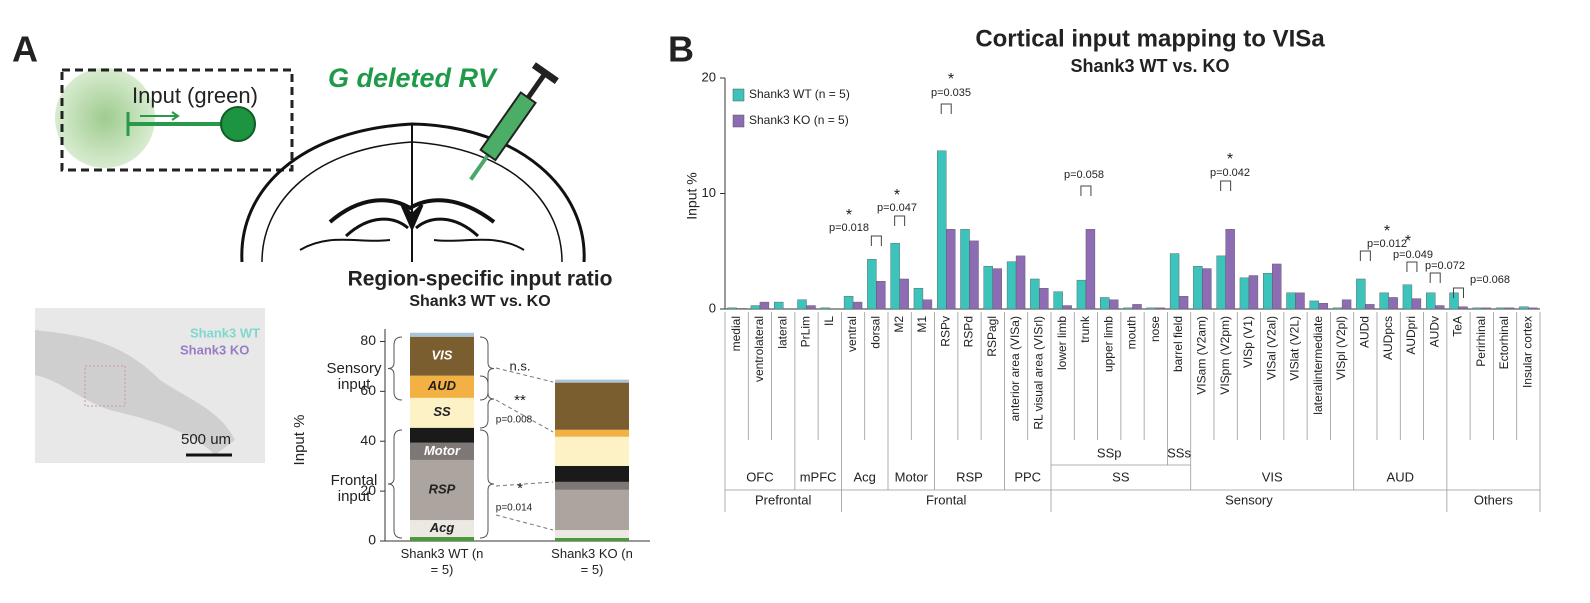 This screenshot has width=1590, height=603. Describe the element at coordinates (368, 490) in the screenshot. I see `y-tick-label: 20` at that location.